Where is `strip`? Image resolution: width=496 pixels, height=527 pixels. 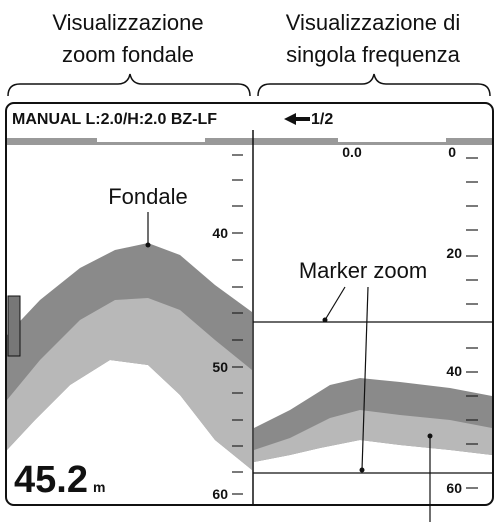
strip is located at coordinates (249, 141).